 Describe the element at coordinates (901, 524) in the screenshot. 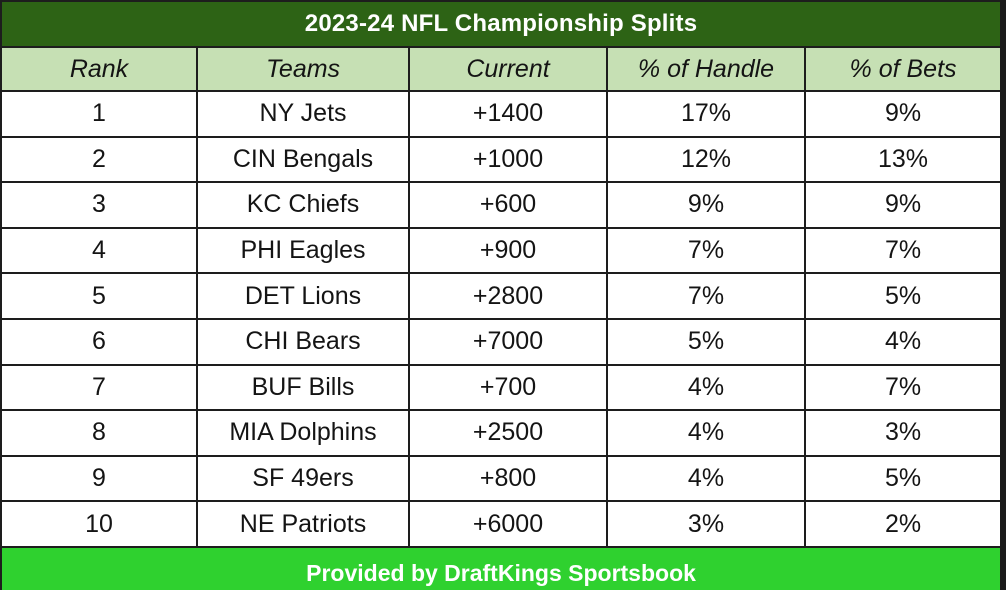

I see `bets-pct-cell: 2%` at that location.